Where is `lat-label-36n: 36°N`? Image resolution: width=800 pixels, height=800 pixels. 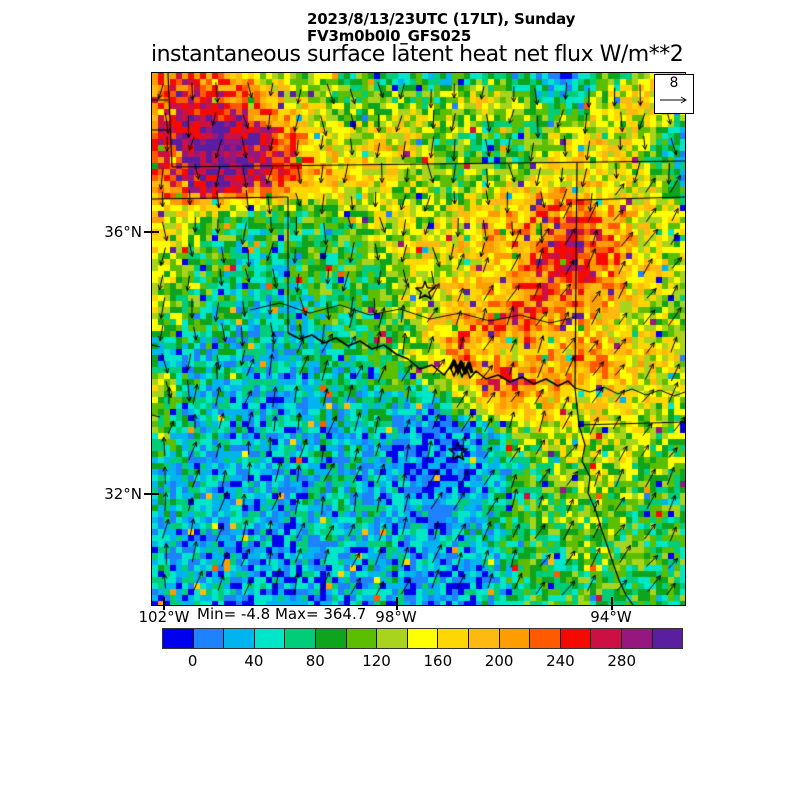 lat-label-36n: 36°N is located at coordinates (123, 232).